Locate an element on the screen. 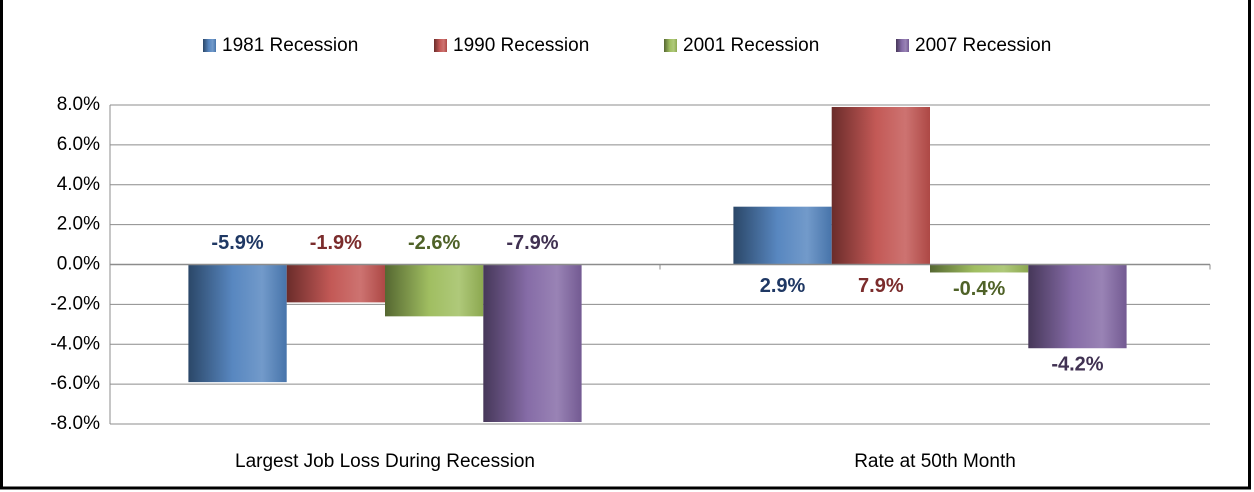  x-tick-label: Largest Job Loss During Recession is located at coordinates (385, 461).